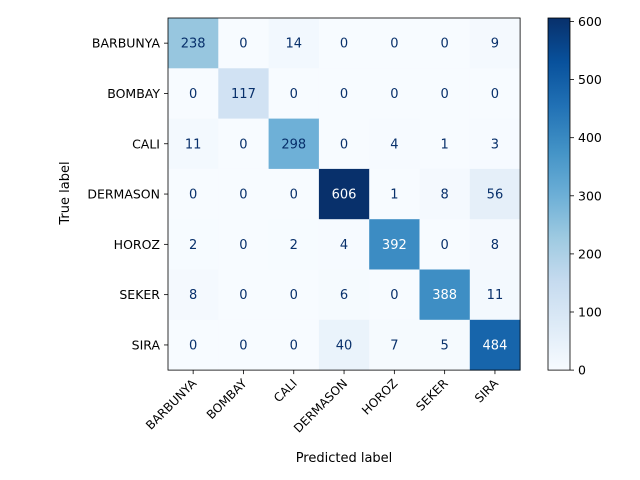  I want to click on x-axis-label: Predicted label, so click(344, 458).